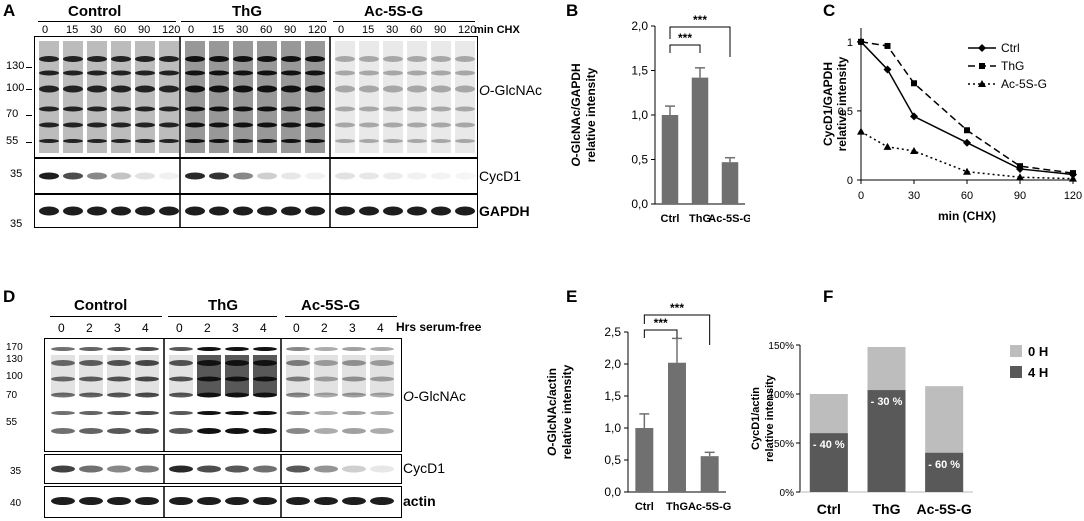  Describe the element at coordinates (117, 328) in the screenshot. I see `time-point-label: 3` at that location.